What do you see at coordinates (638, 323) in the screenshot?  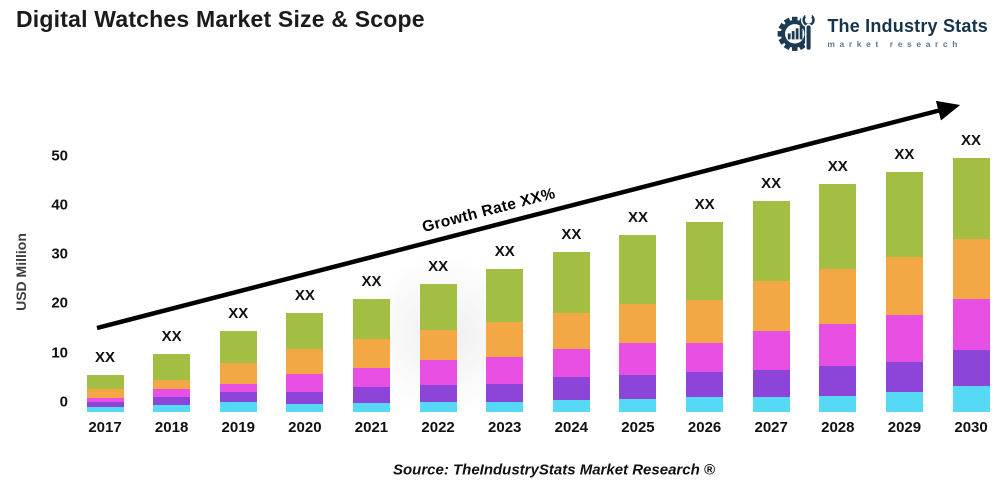 I see `bar-2025-segment-4-orange` at bounding box center [638, 323].